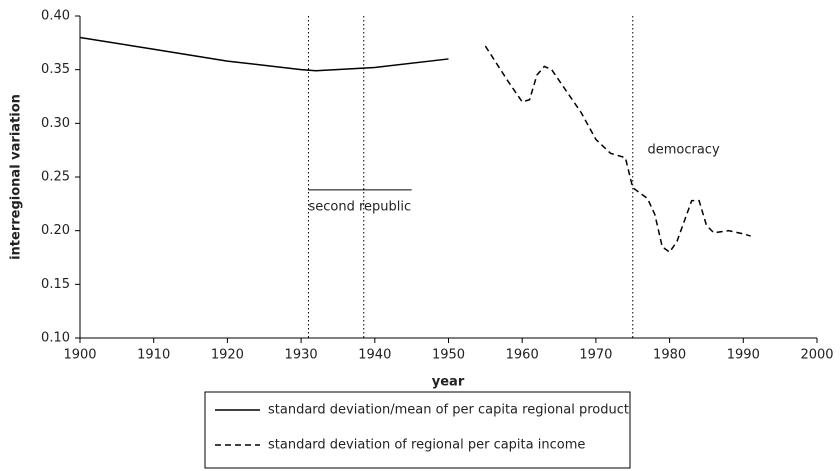 Image resolution: width=840 pixels, height=471 pixels. Describe the element at coordinates (595, 355) in the screenshot. I see `x-tick-label: 1970` at that location.